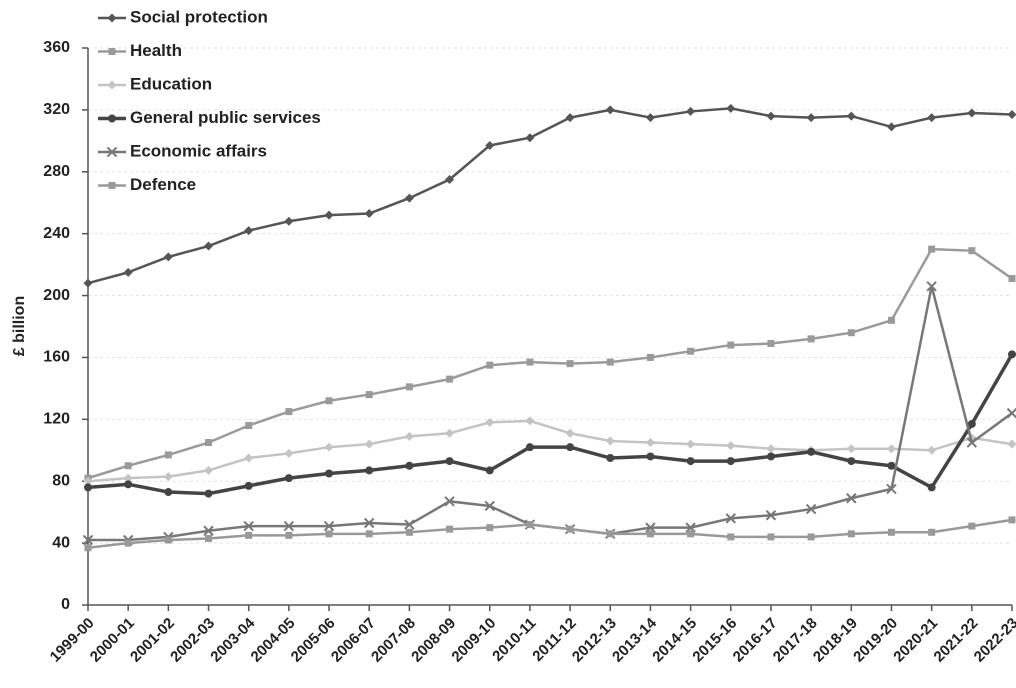 This screenshot has height=688, width=1016. Describe the element at coordinates (56, 171) in the screenshot. I see `y-tick-label: 280` at that location.